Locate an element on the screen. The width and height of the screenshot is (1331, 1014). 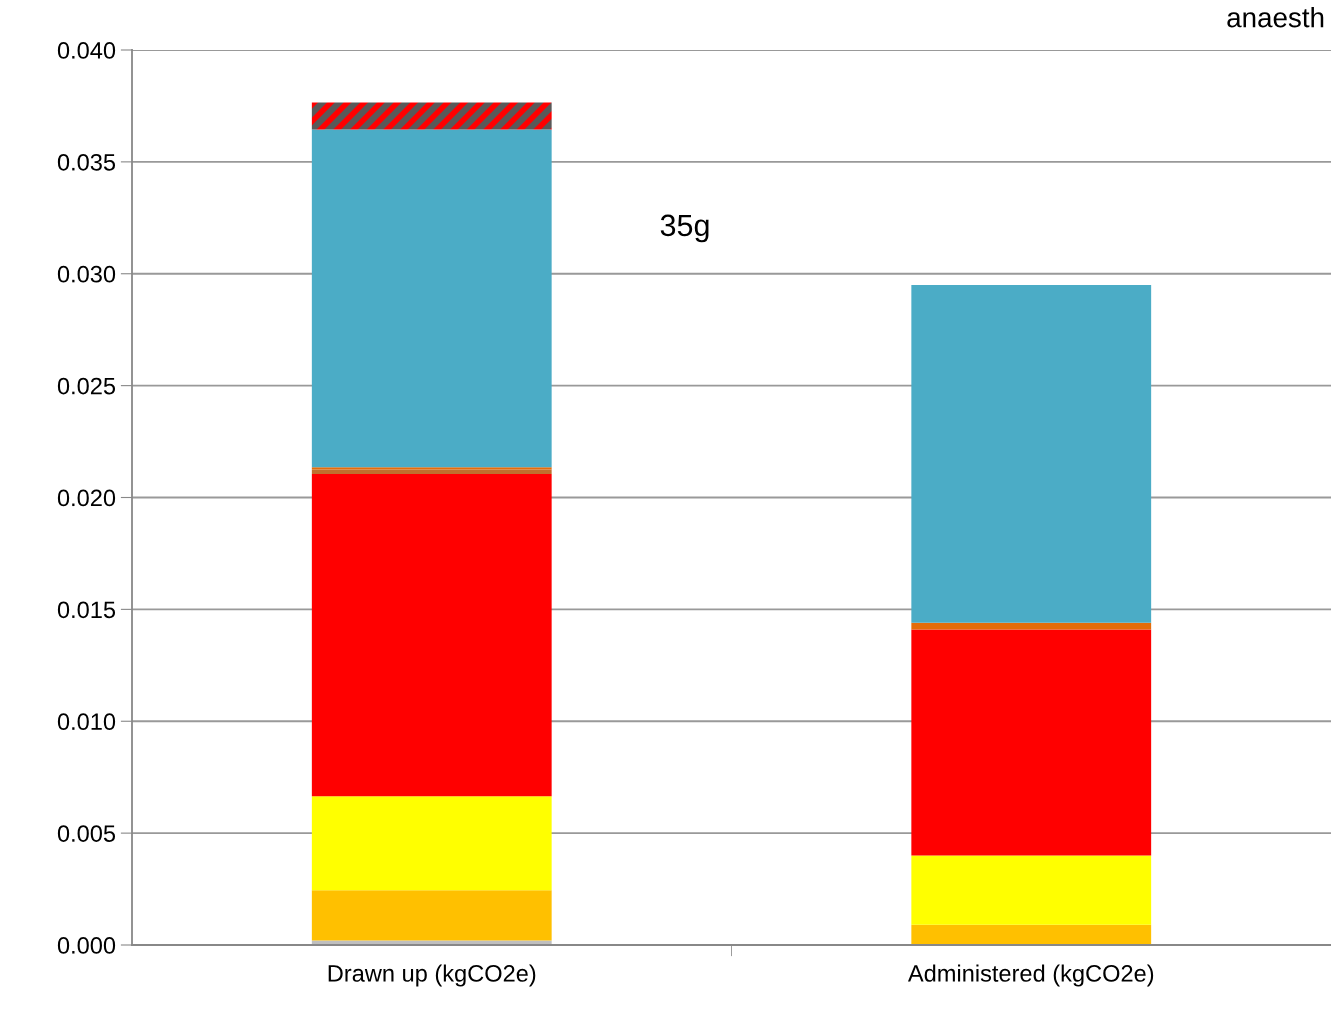
text: anaesth is located at coordinates (1275, 17).